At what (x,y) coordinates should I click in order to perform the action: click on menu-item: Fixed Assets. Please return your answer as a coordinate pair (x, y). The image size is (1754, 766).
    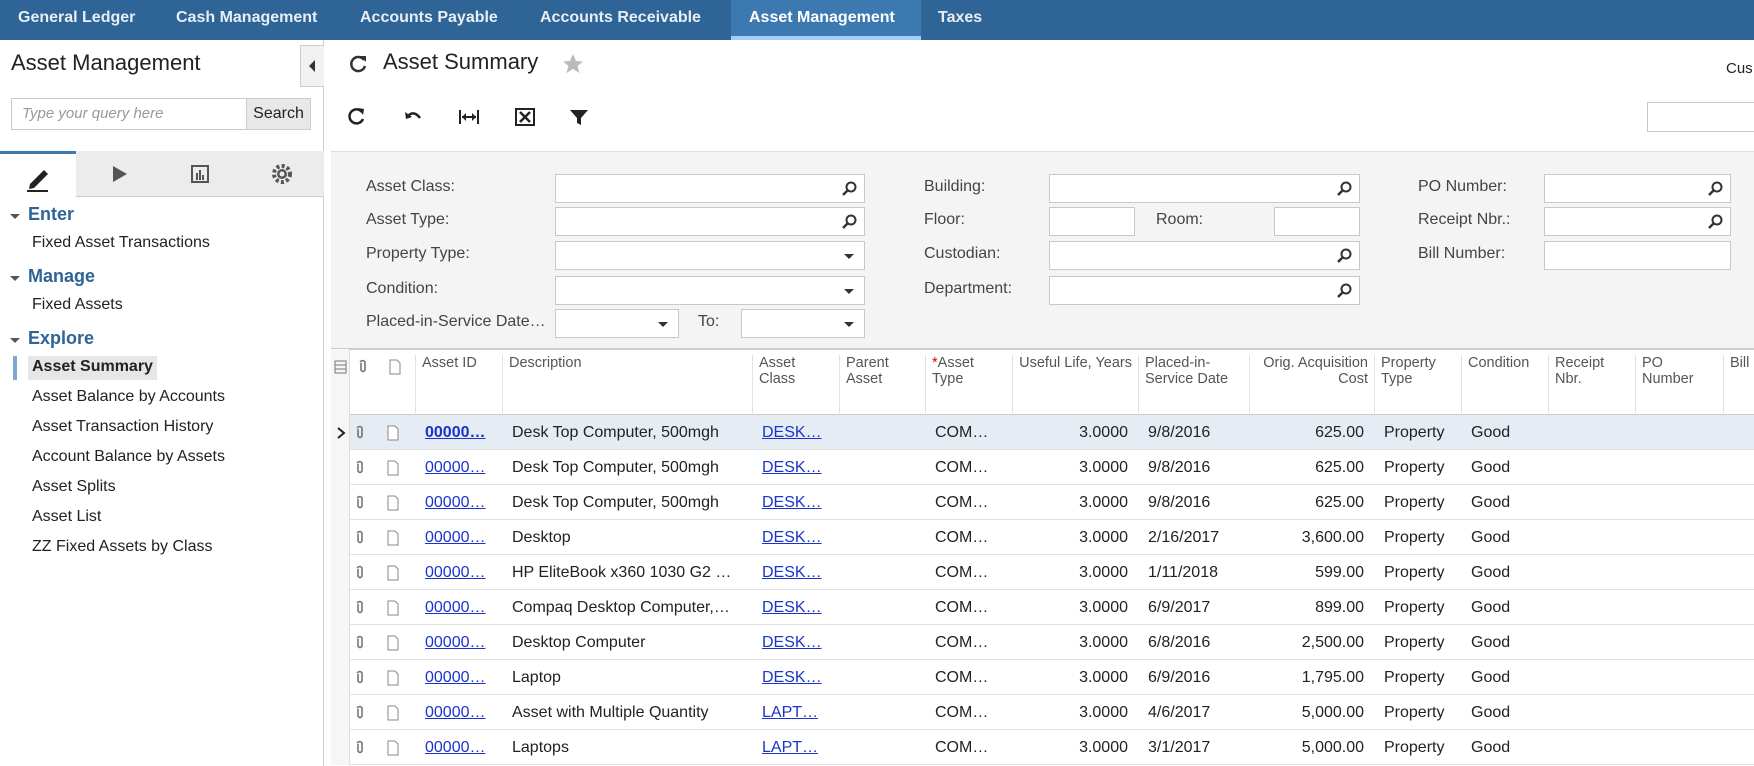
    Looking at the image, I should click on (77, 304).